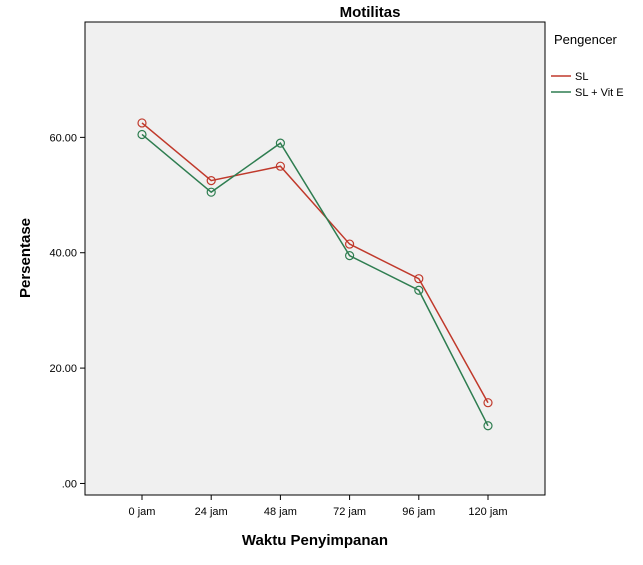 This screenshot has height=565, width=643. What do you see at coordinates (63, 369) in the screenshot?
I see `y-tick-label: 20.00` at bounding box center [63, 369].